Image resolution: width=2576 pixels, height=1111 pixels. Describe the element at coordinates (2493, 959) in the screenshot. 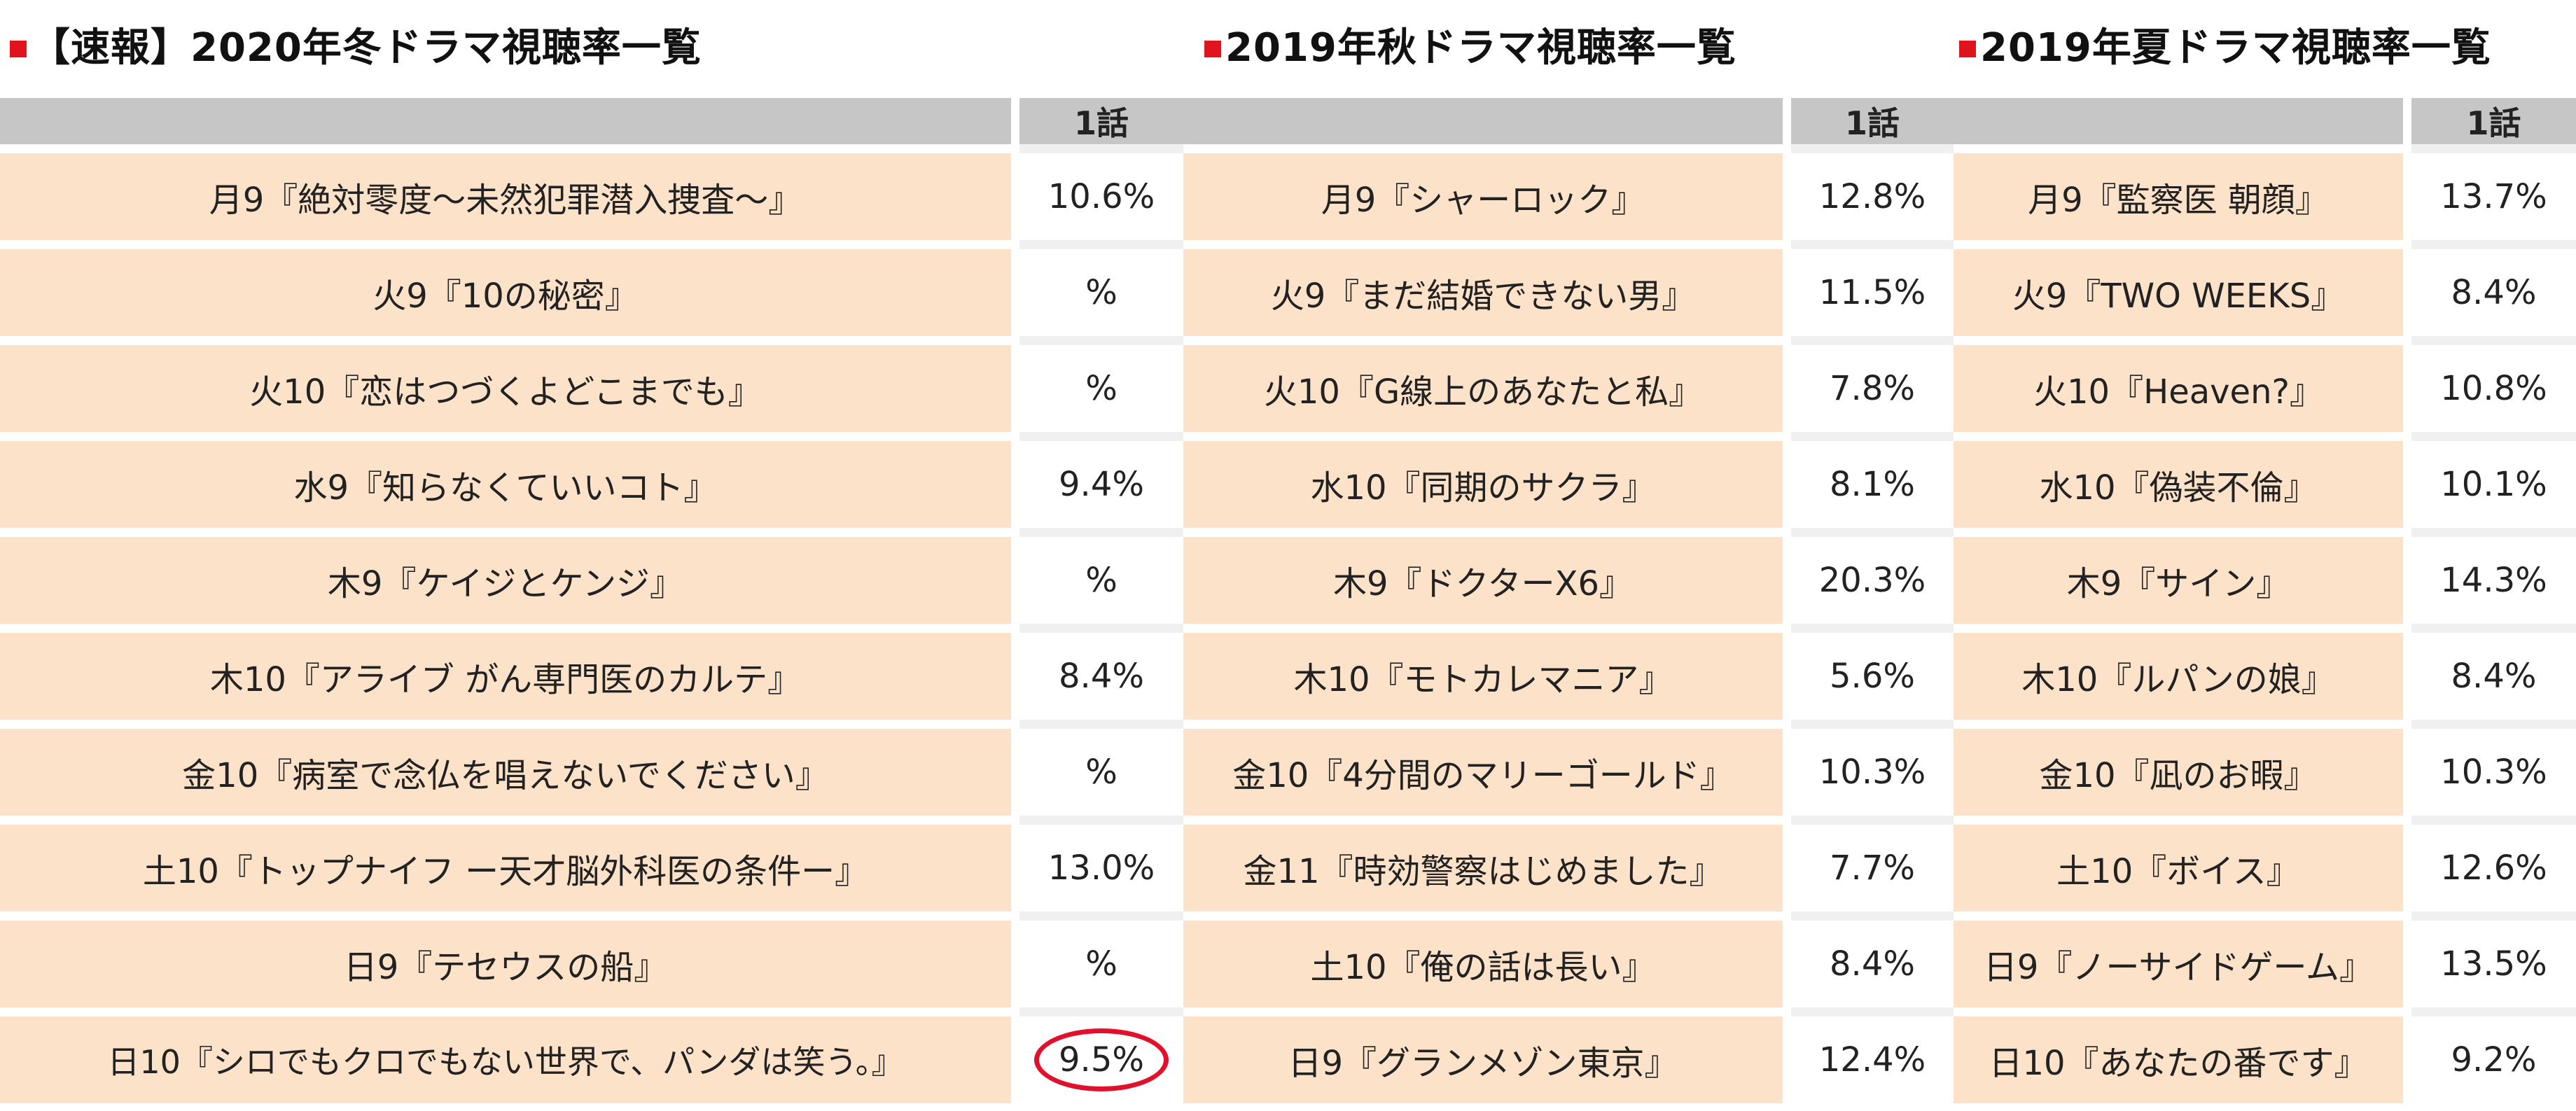

I see `rating-cell: 13.5%` at that location.